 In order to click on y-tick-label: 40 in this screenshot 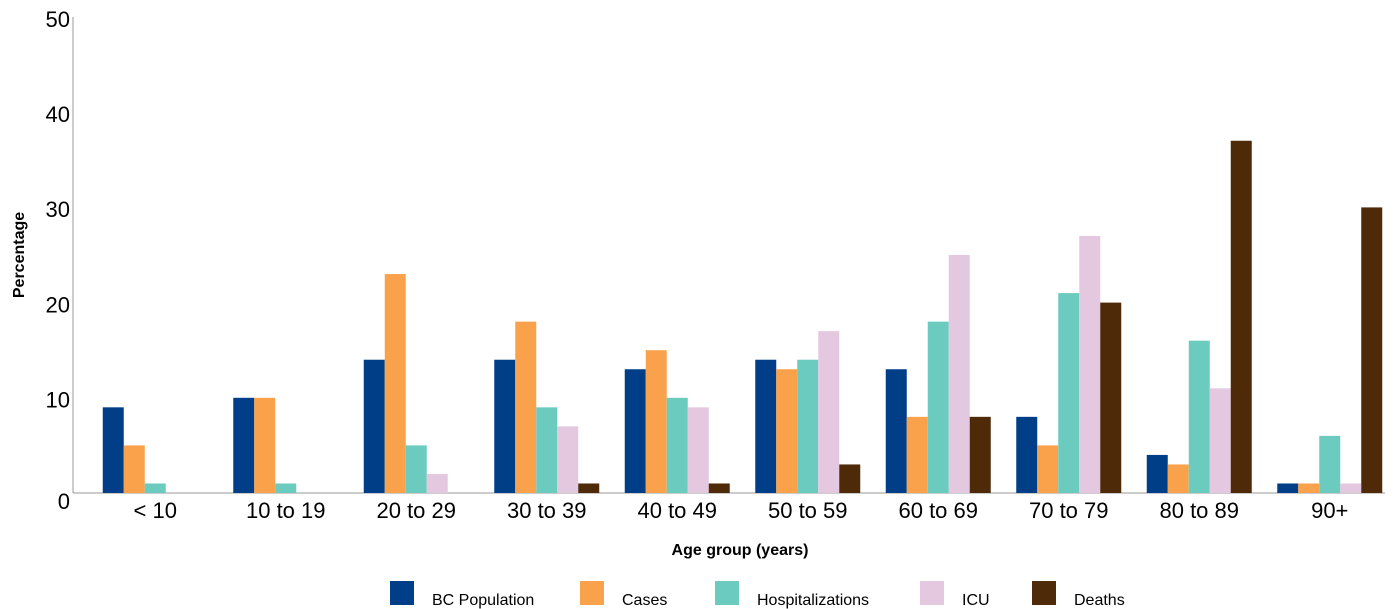, I will do `click(58, 114)`.